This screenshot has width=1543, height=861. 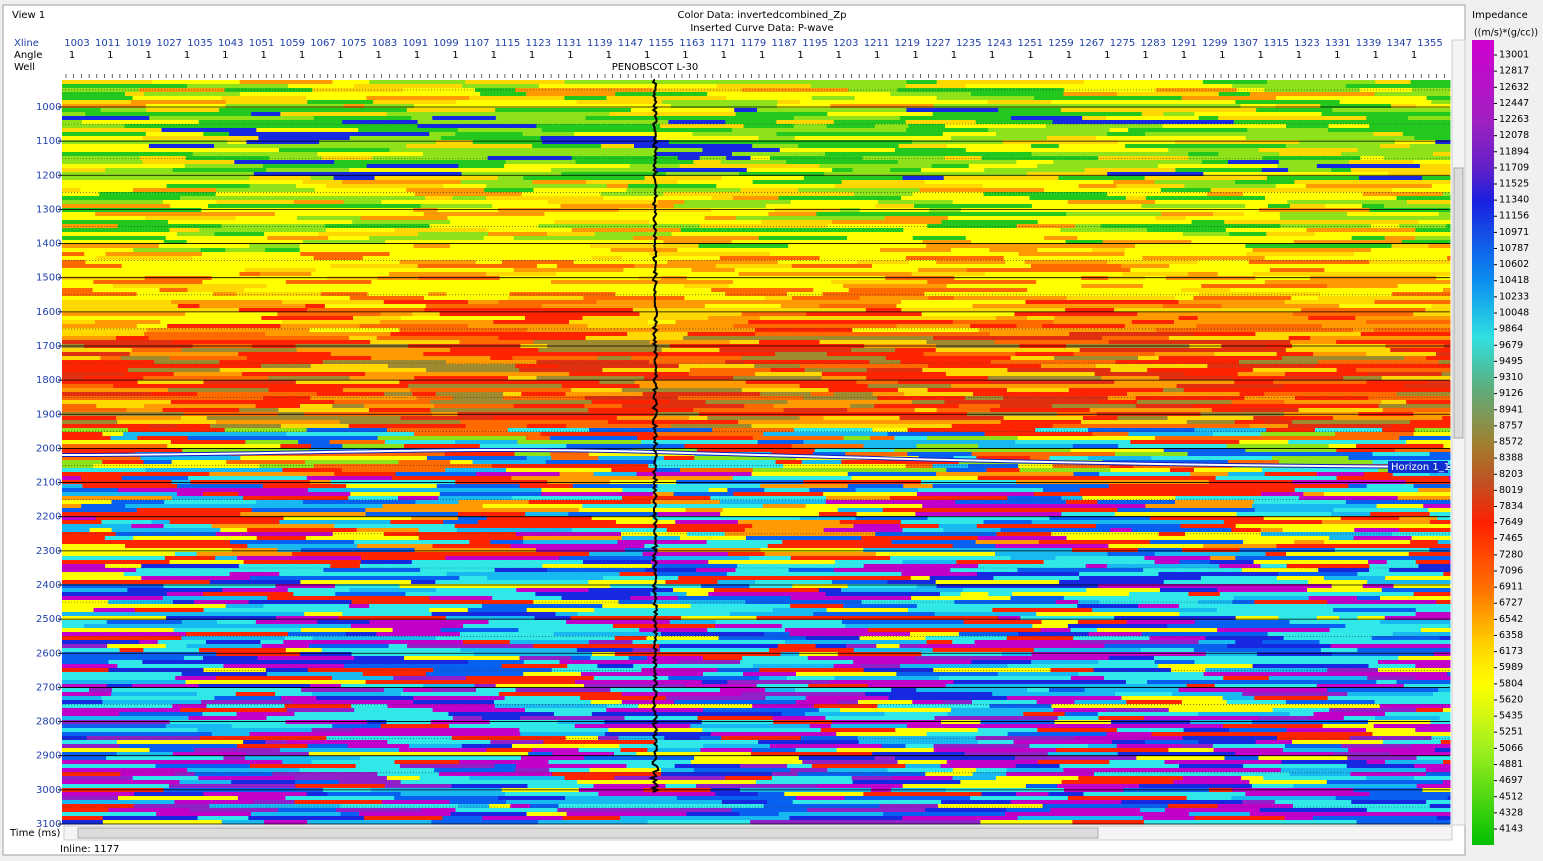 I want to click on v-scroll-thumb, so click(x=1458, y=303).